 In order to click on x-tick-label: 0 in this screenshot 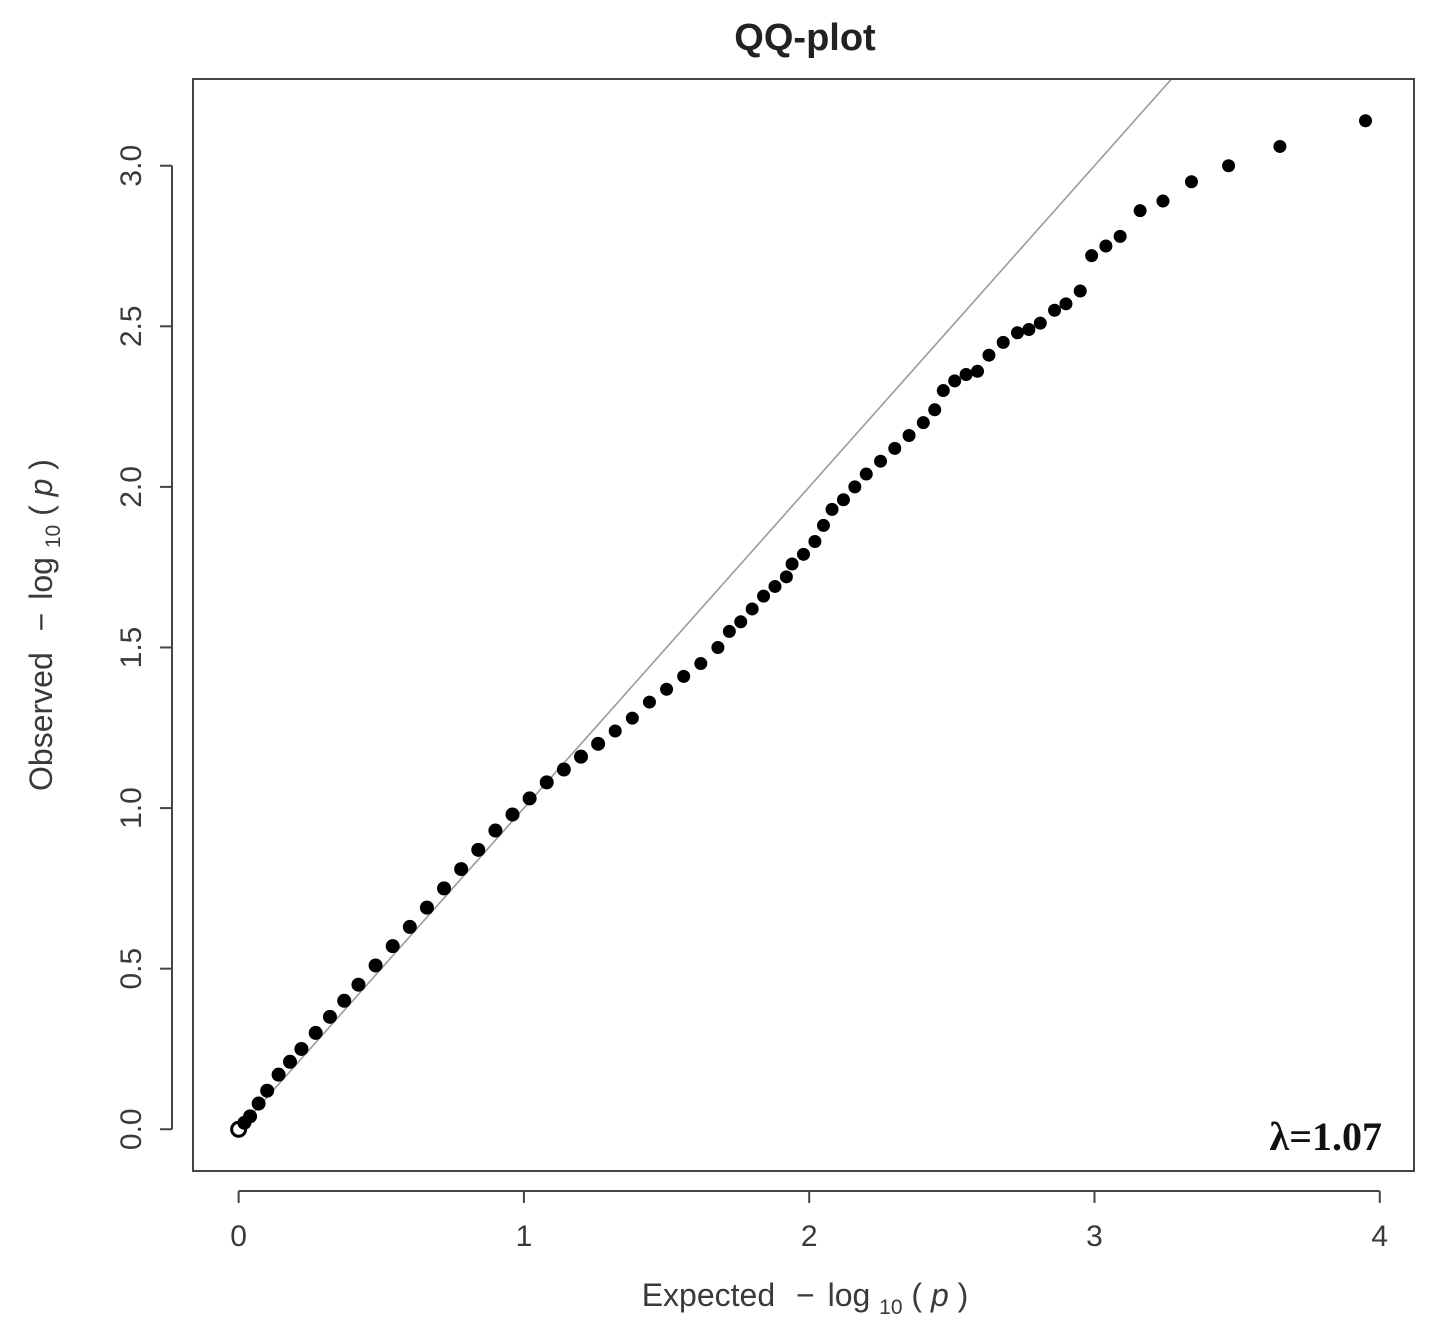, I will do `click(238, 1236)`.